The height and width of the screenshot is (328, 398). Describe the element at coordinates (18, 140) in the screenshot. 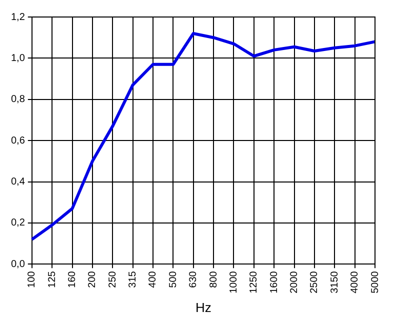

I see `y-tick-label: 0,6` at that location.